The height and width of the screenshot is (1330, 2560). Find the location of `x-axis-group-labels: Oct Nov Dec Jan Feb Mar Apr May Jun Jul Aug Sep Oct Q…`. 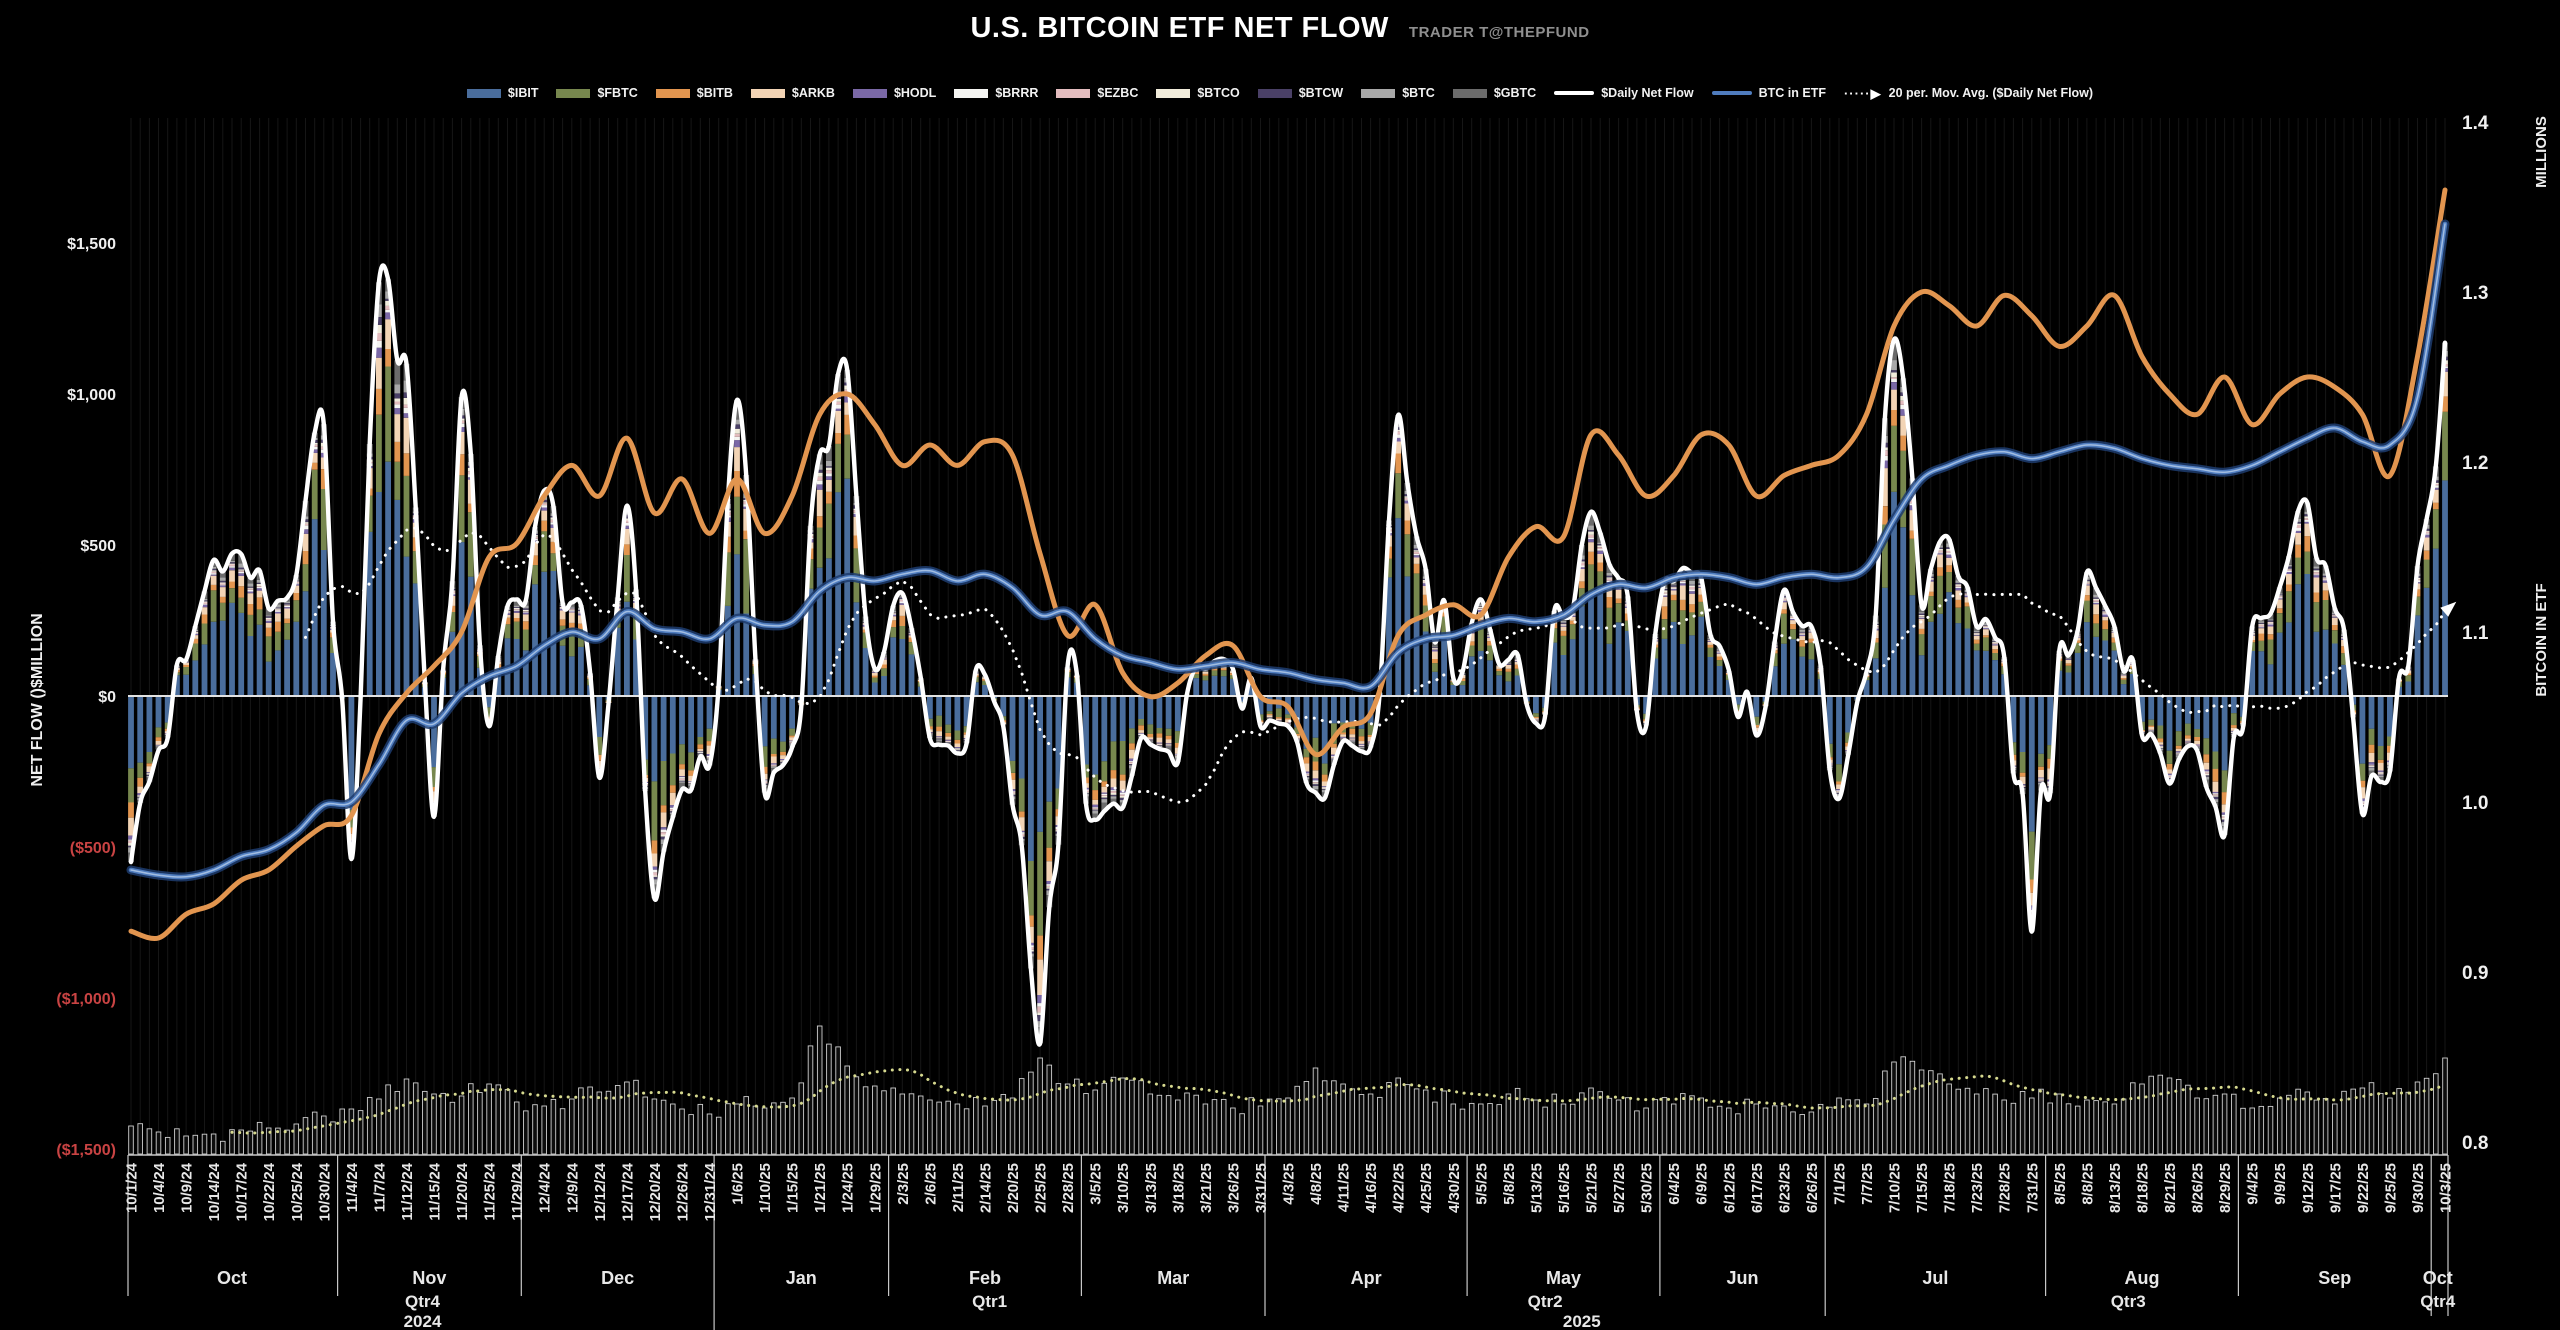

x-axis-group-labels: Oct Nov Dec Jan Feb Mar Apr May Jun Jul Aug Sep Oct Q… is located at coordinates (1336, 1299).